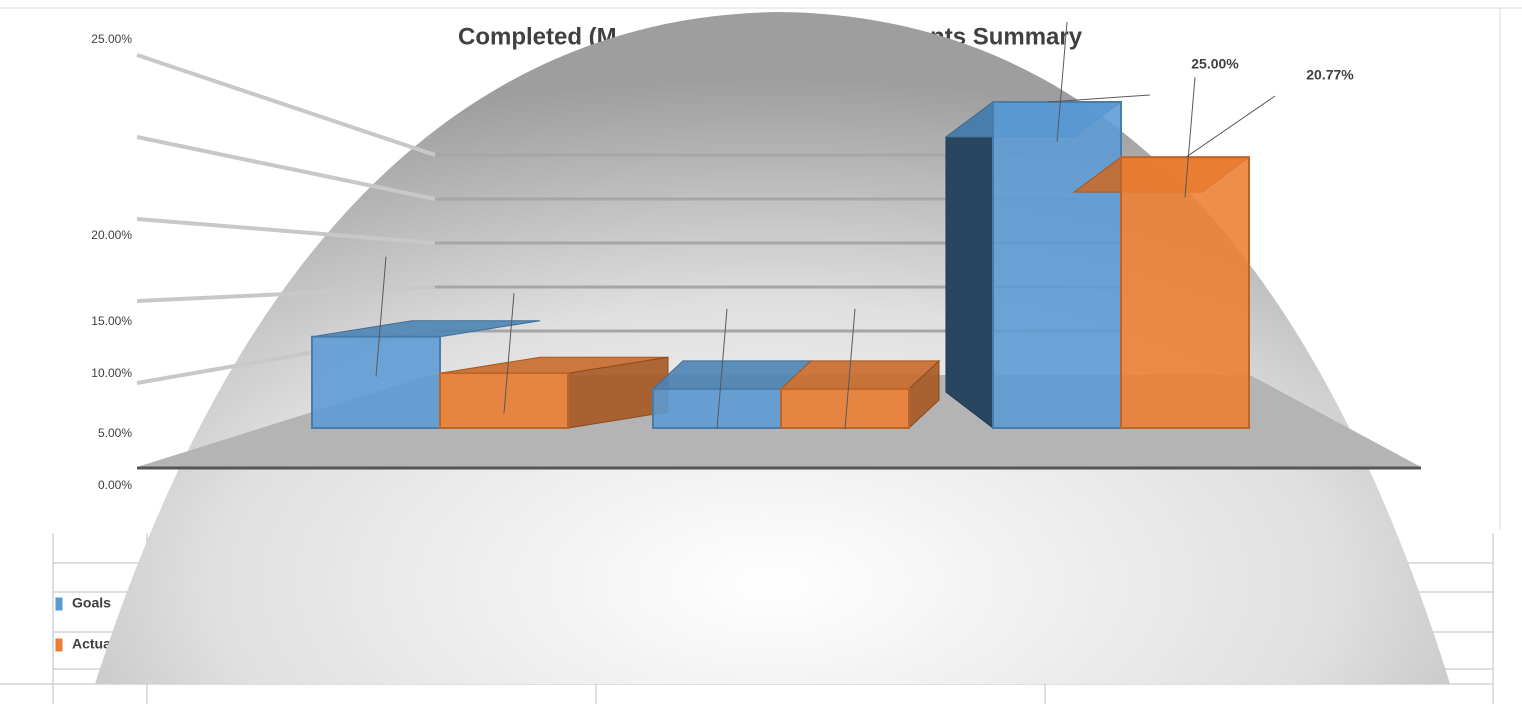  I want to click on bar-side, so click(969, 265).